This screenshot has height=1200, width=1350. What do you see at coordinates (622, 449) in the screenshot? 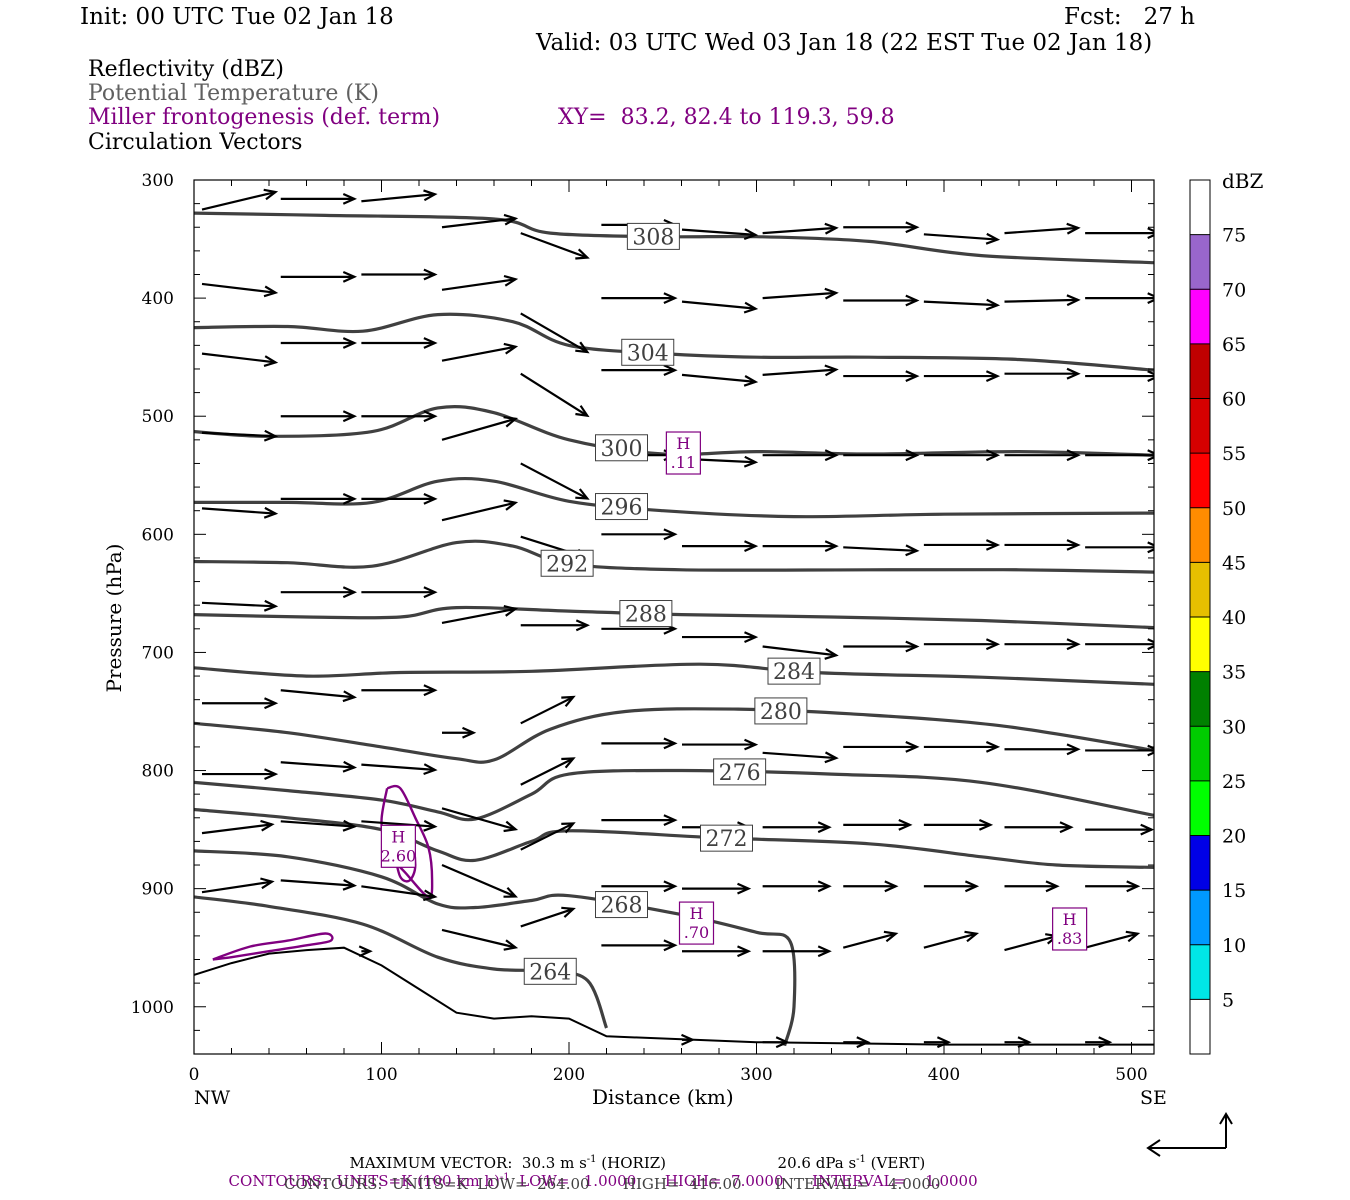
I see `isentrope-label: 300` at bounding box center [622, 449].